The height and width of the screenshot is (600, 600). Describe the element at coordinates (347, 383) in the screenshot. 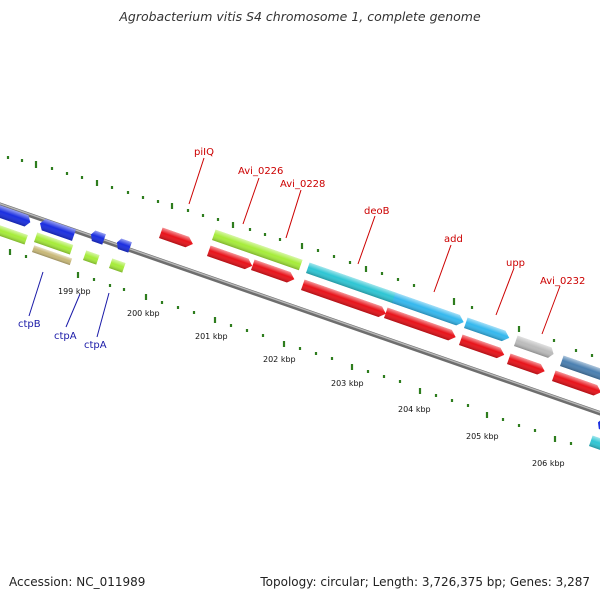

I see `tick-label: 203 kbp` at that location.